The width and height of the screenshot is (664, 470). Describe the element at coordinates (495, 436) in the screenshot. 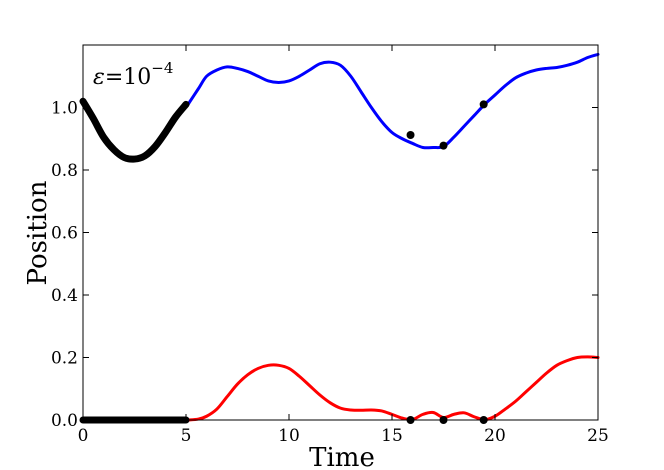

I see `x-tick-label-4: 20` at that location.